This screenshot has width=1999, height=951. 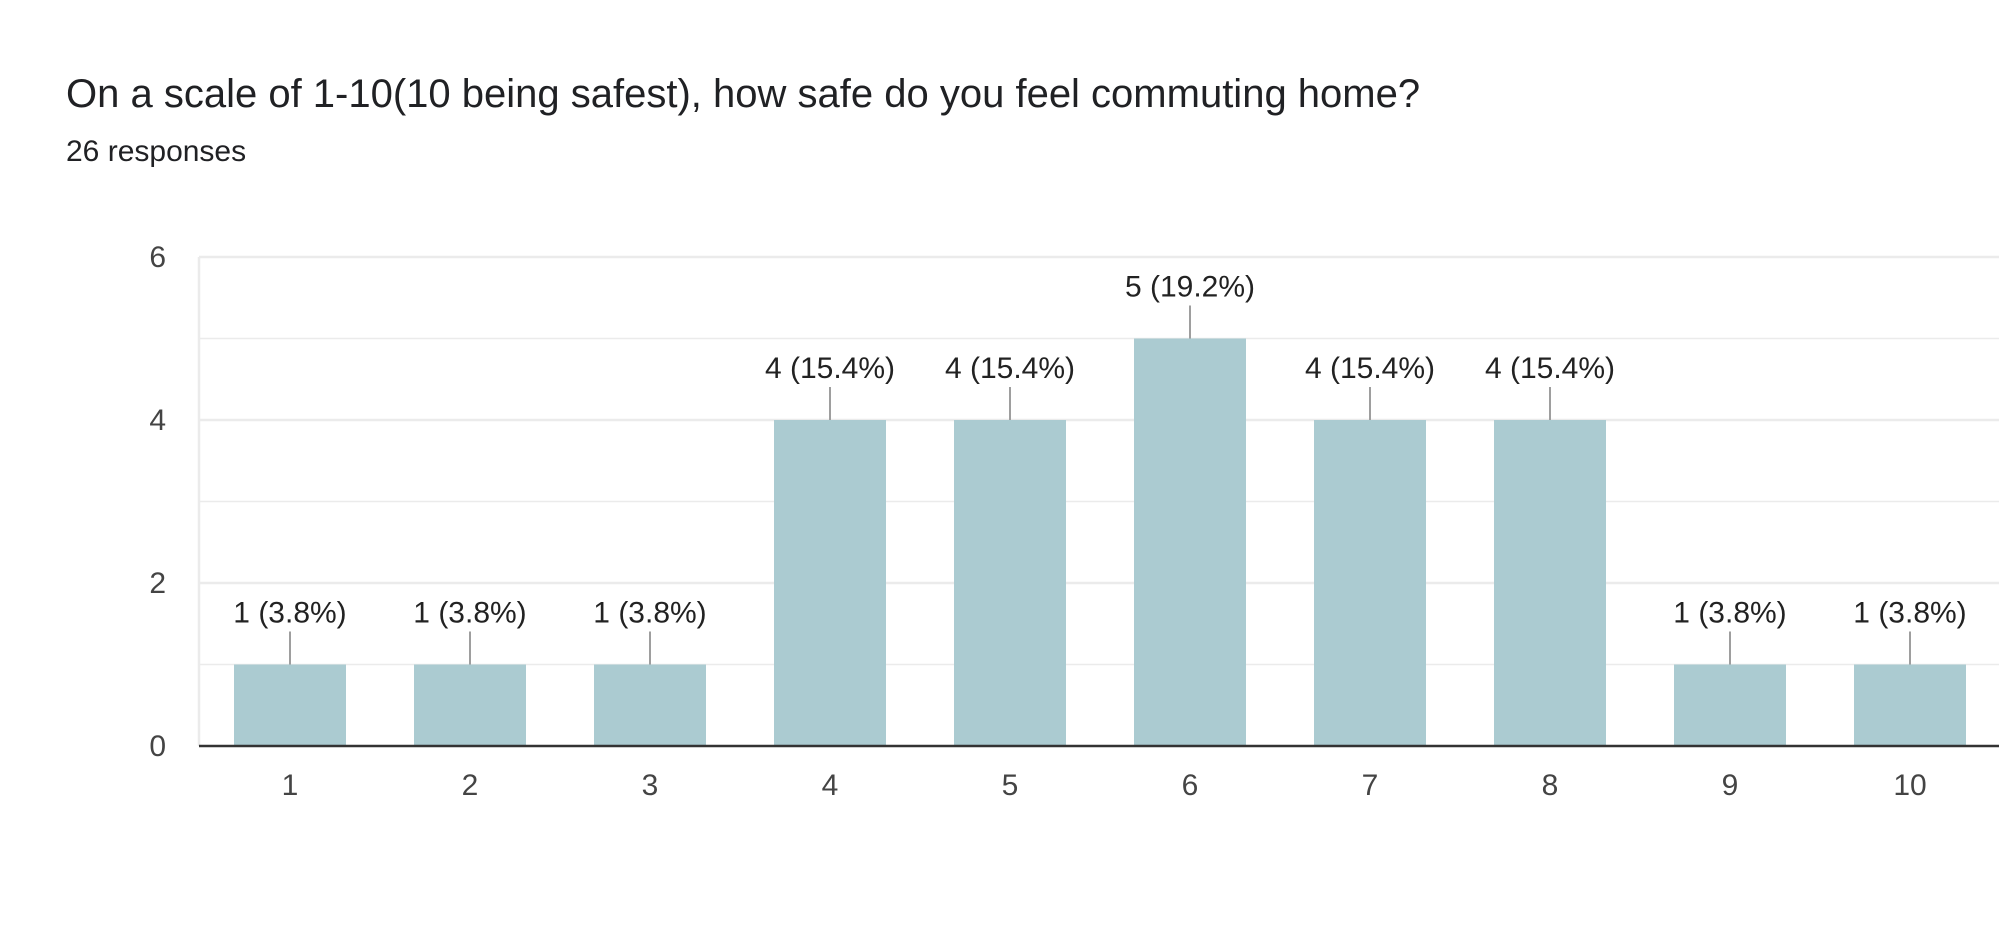 I want to click on y-tick-label: 4, so click(x=157, y=420).